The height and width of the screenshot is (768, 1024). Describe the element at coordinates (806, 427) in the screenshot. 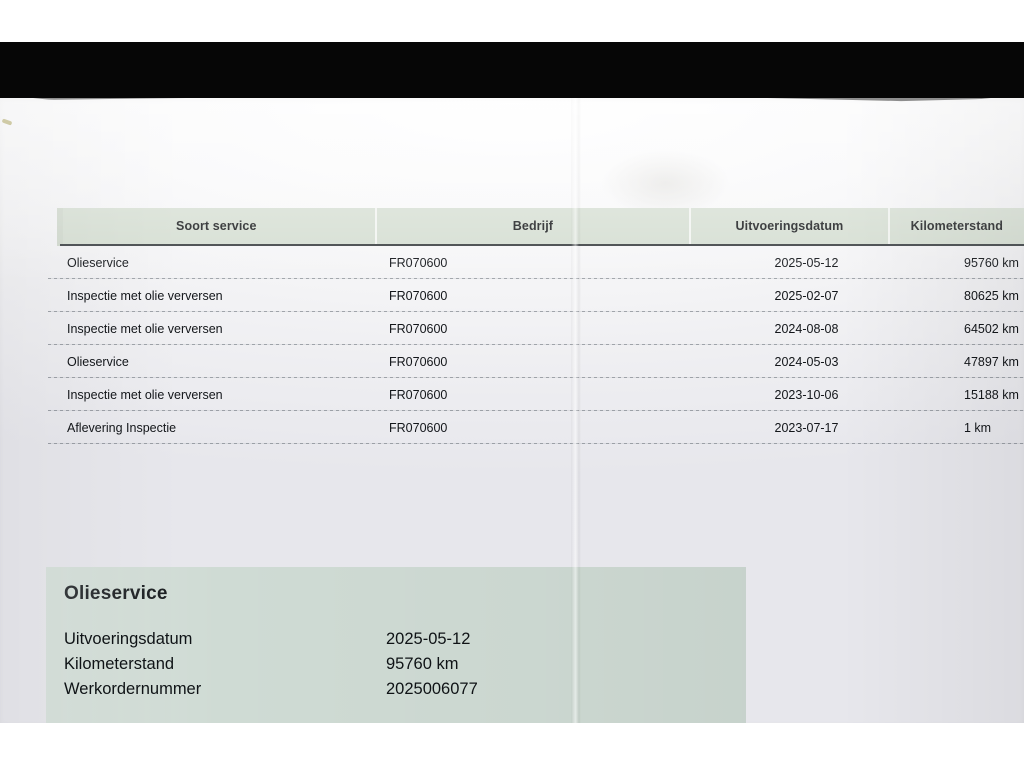

I see `cell-uitvoeringsdatum: 2023-07-17` at that location.